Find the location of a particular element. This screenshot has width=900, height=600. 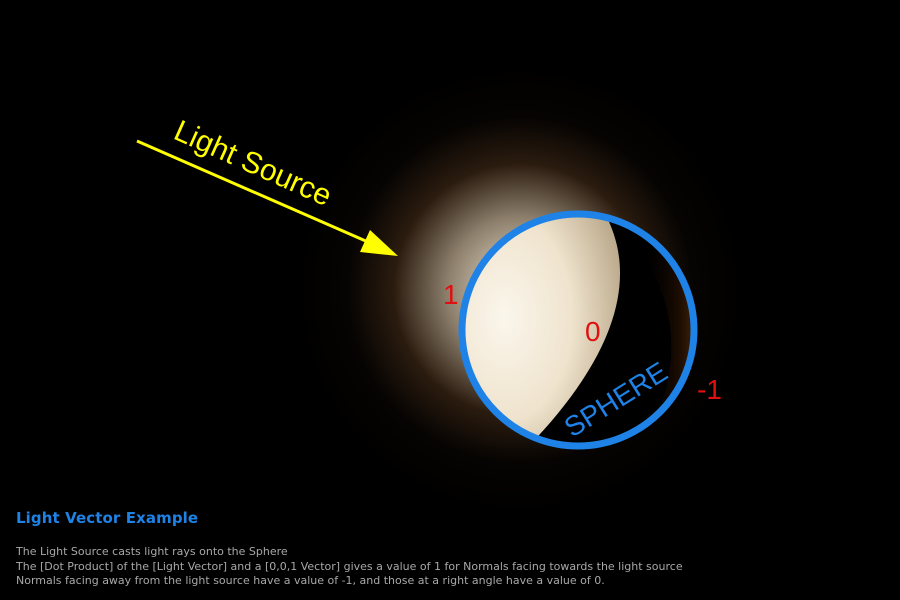

arrow-head-icon is located at coordinates (379, 243).